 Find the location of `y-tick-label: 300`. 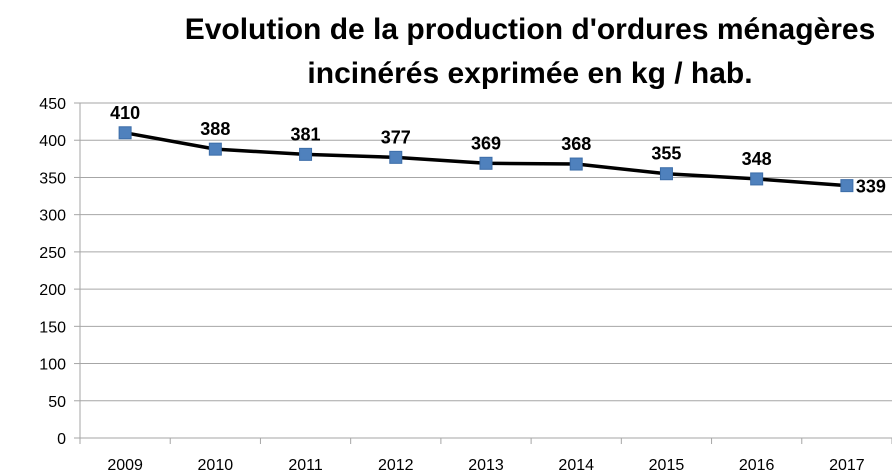

y-tick-label: 300 is located at coordinates (52, 216).